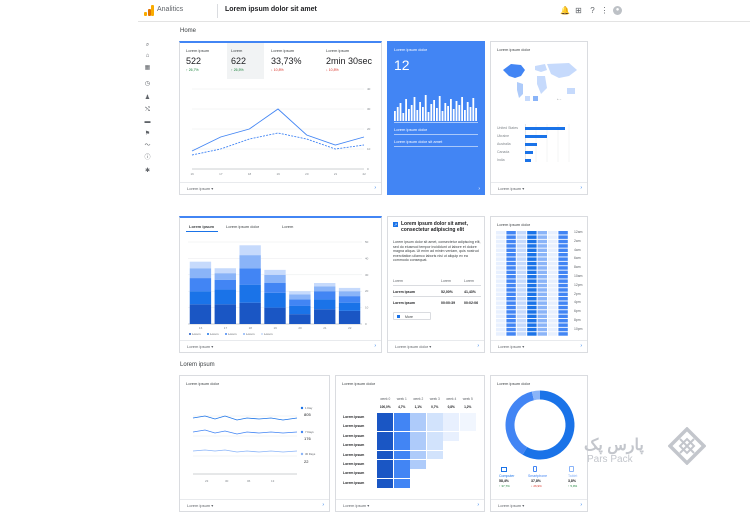 The height and width of the screenshot is (519, 750). What do you see at coordinates (577, 302) in the screenshot?
I see `hour-label: 4pm` at bounding box center [577, 302].